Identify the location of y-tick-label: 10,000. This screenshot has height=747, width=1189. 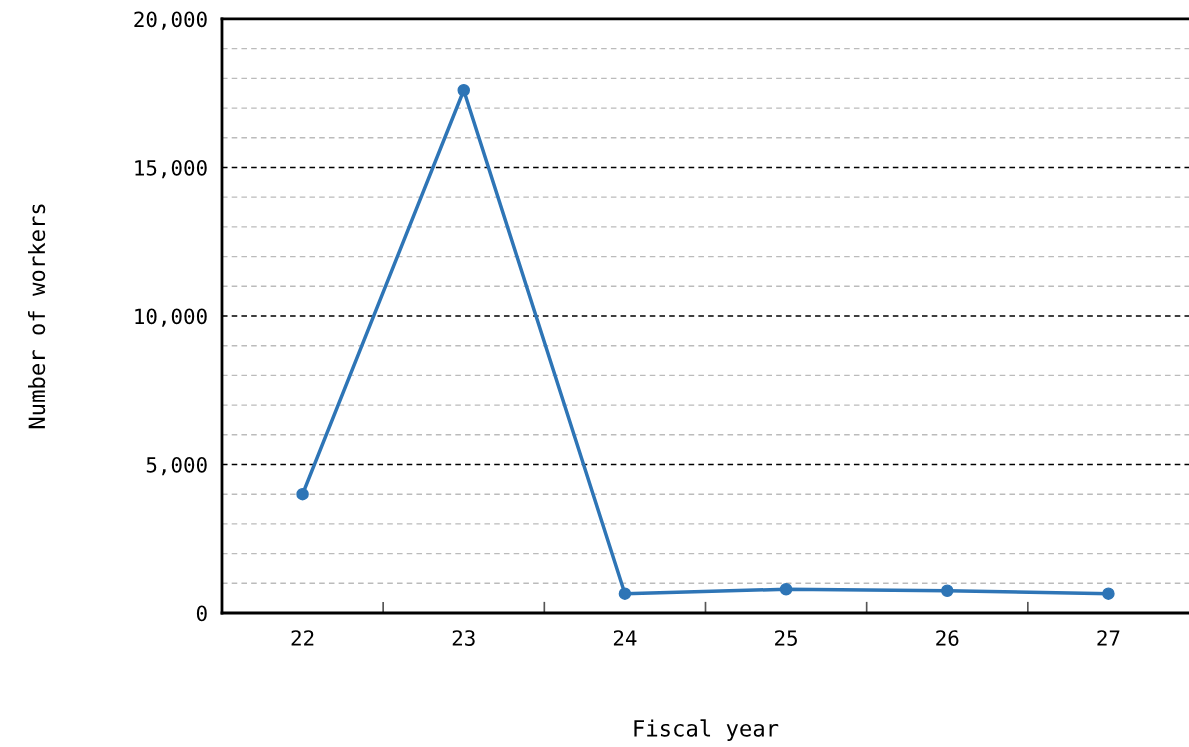
(171, 317).